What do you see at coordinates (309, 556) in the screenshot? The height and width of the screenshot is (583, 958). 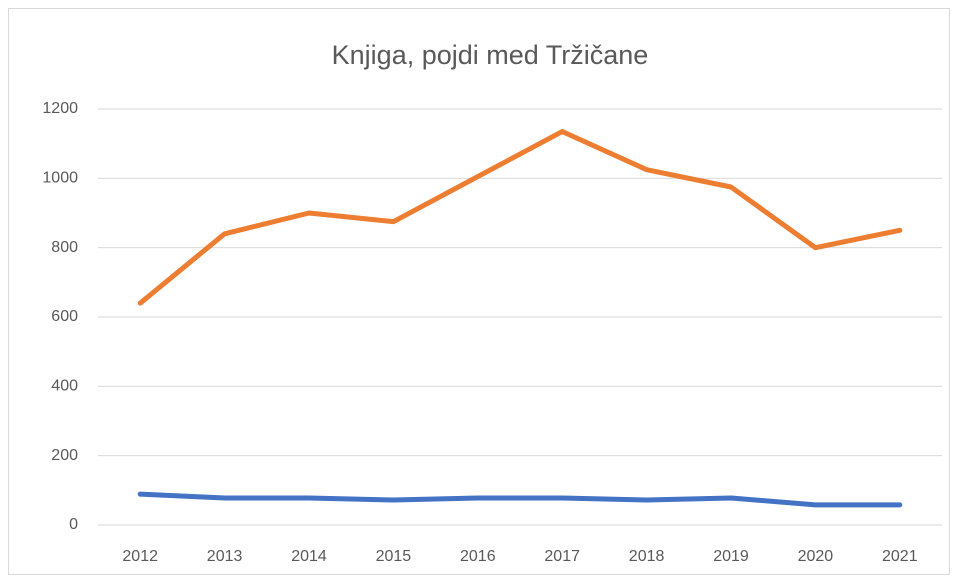 I see `x-tick-label: 2014` at bounding box center [309, 556].